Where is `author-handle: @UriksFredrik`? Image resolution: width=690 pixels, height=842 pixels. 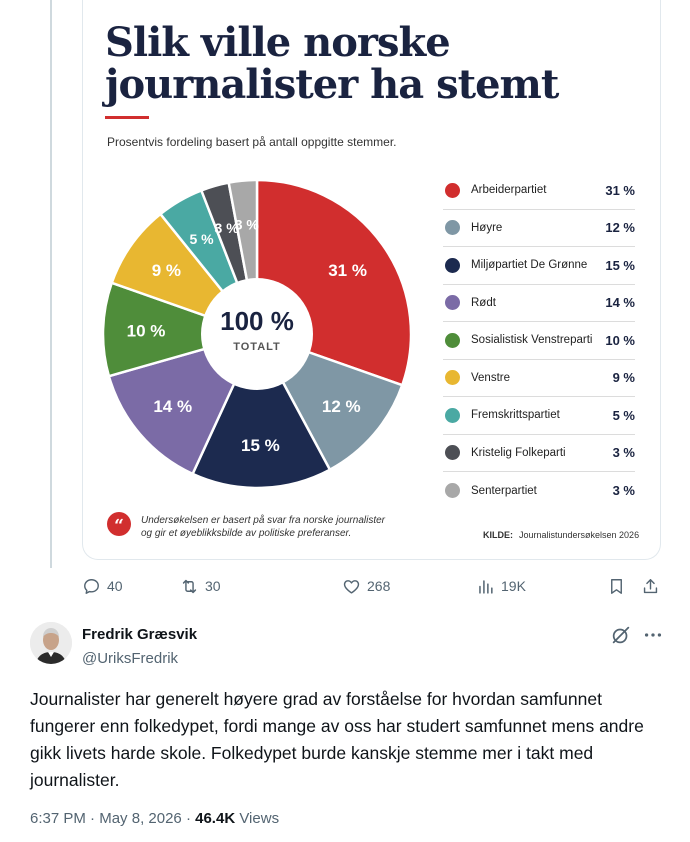
author-handle: @UriksFredrik is located at coordinates (130, 658).